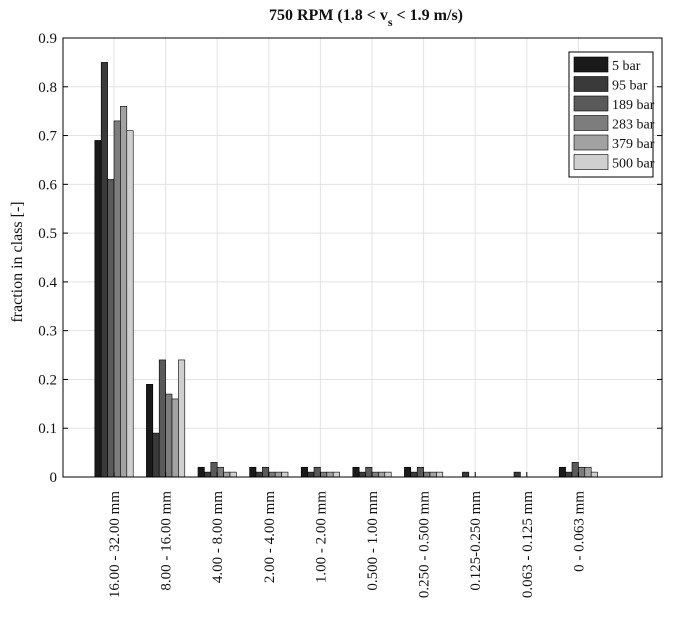 The height and width of the screenshot is (642, 674). I want to click on chart-title-subscript: s, so click(390, 22).